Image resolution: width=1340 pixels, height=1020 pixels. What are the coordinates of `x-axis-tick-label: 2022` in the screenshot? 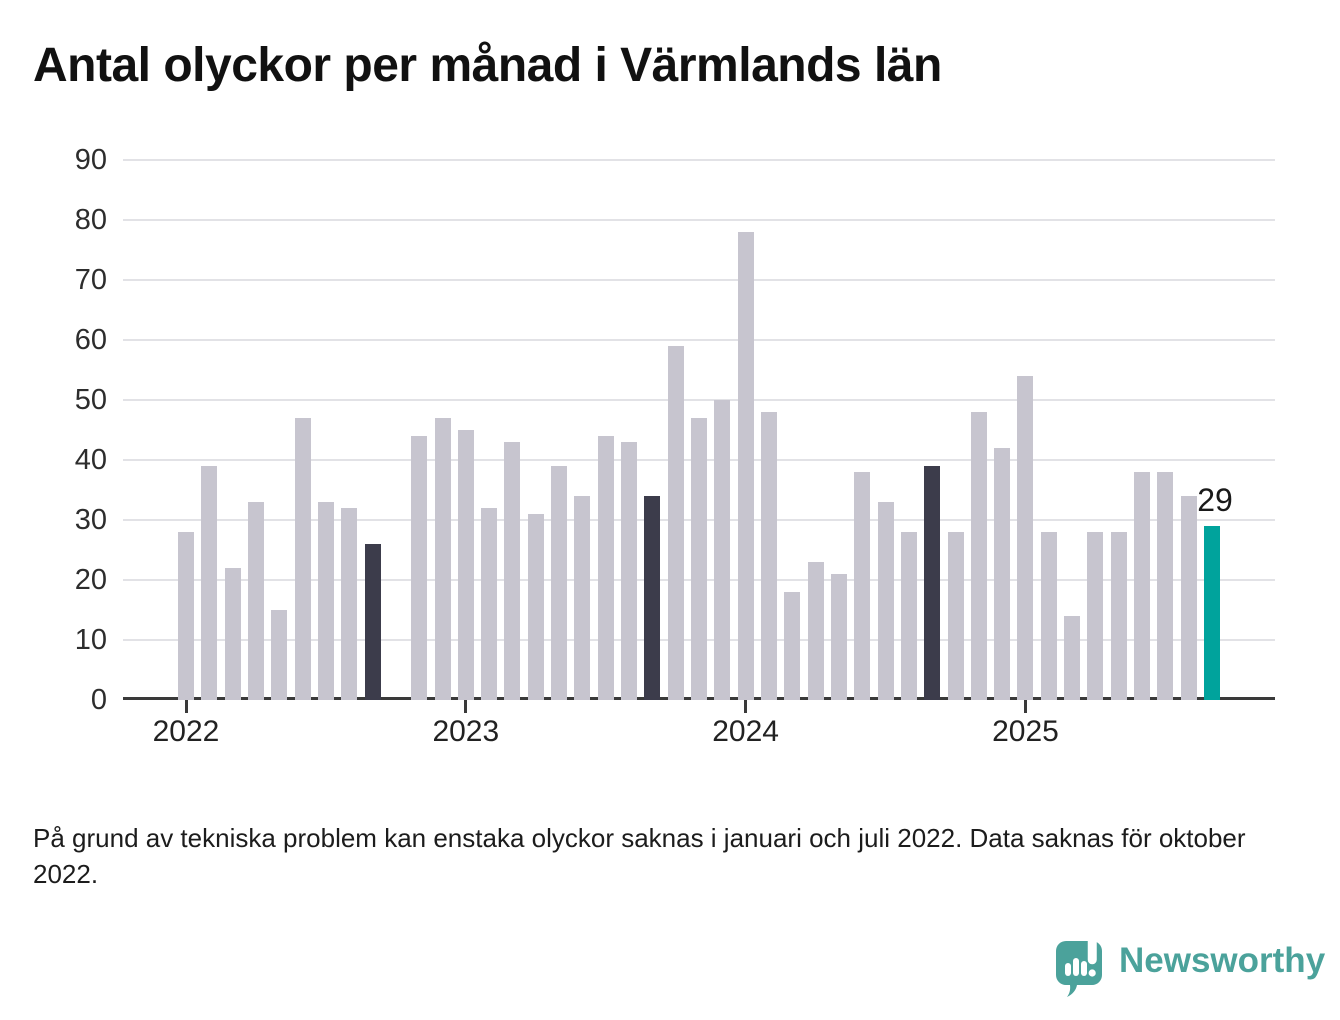 It's located at (186, 731).